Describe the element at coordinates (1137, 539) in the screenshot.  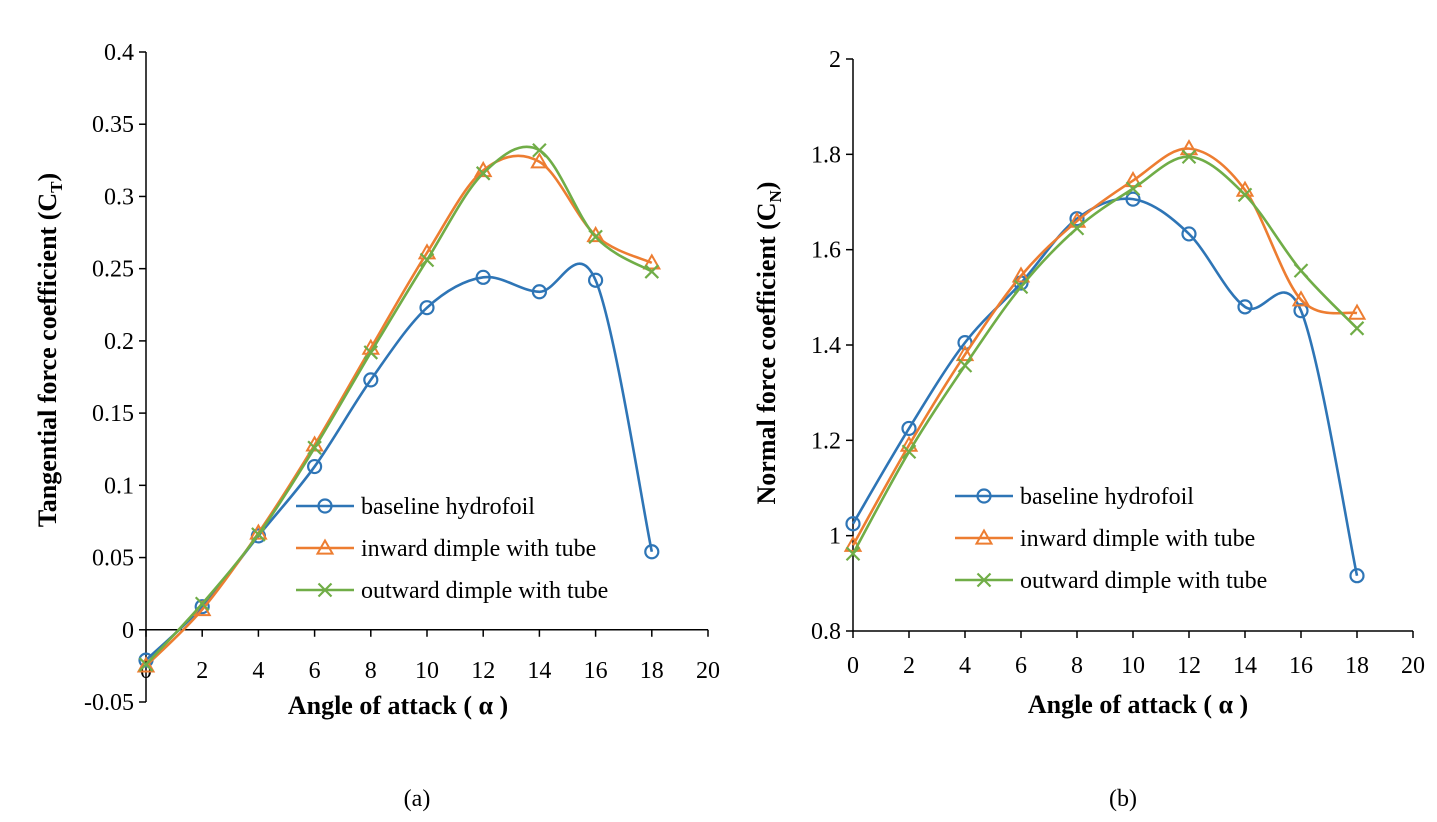
I see `chart-b-legend-label: inward dimple with tube` at that location.